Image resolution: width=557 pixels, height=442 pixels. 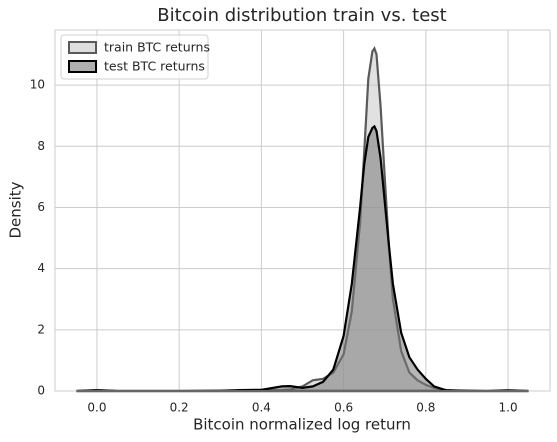 I want to click on x-tick-label: 0.6, so click(x=343, y=408).